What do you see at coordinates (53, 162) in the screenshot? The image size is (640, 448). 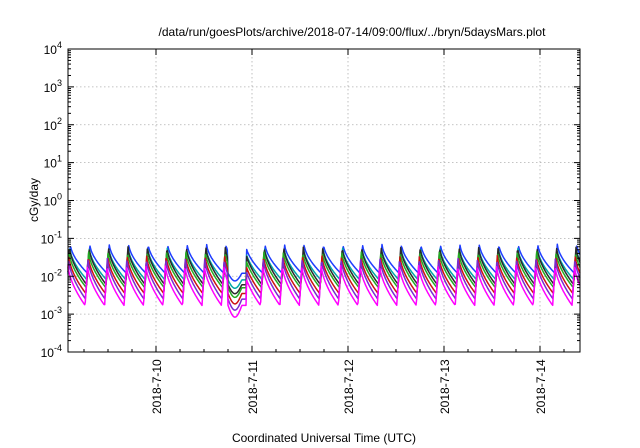 I see `y-tick-label: 10¹` at bounding box center [53, 162].